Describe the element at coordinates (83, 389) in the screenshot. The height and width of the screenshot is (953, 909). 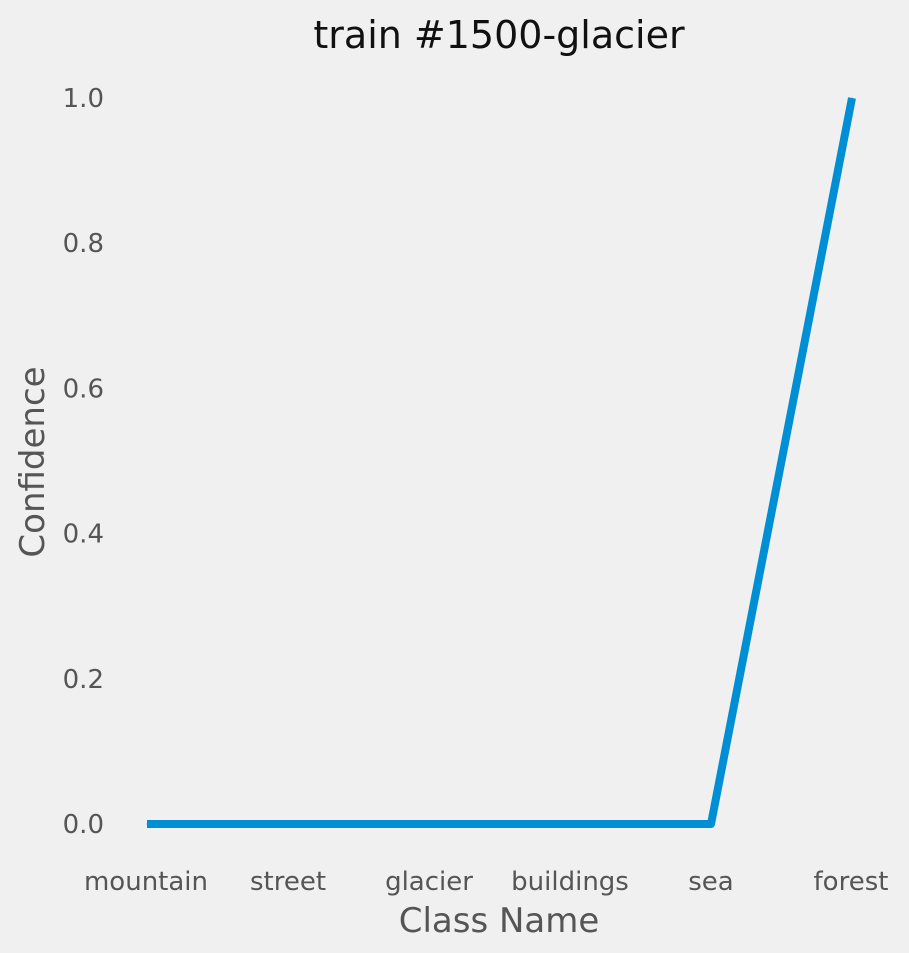
I see `y-tick-label: 0.6` at that location.